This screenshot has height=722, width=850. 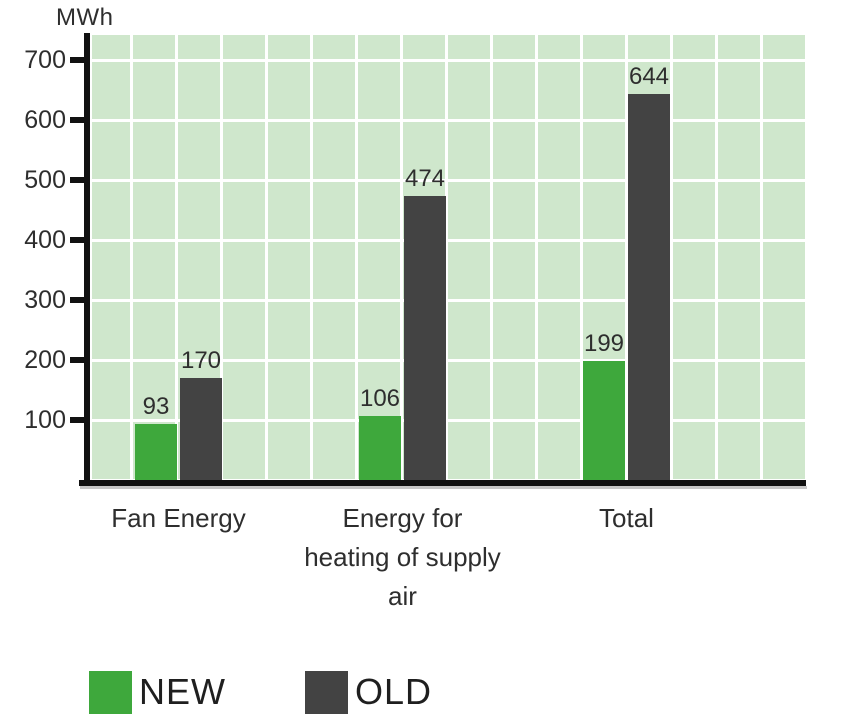 I want to click on y-axis-tick-label: 700, so click(x=45, y=60).